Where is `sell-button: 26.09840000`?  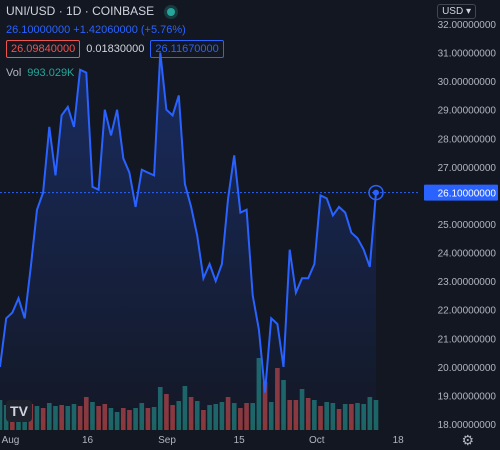
sell-button: 26.09840000 is located at coordinates (43, 49).